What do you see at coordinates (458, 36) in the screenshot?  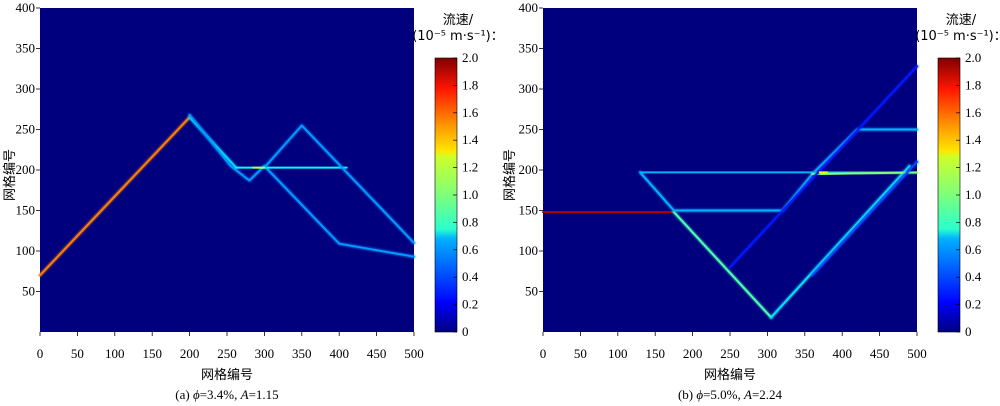 I see `colorbar-title-a-line2: (10⁻⁵ m·s⁻¹)：` at bounding box center [458, 36].